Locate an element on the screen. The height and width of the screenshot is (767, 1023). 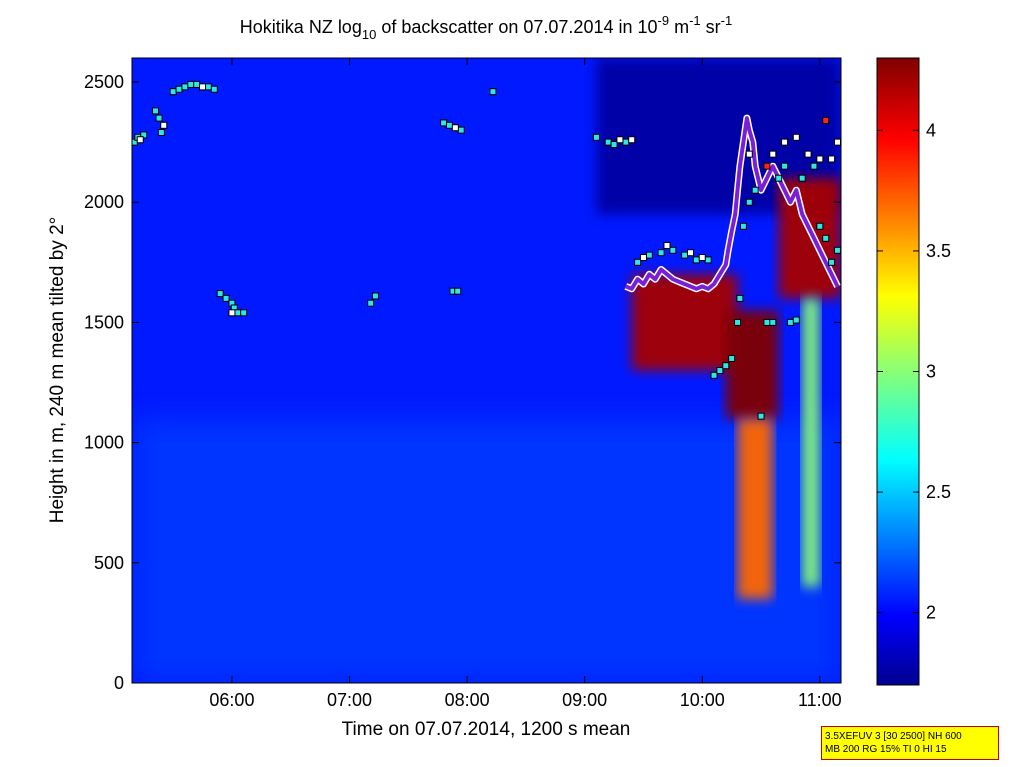
x-tick-label-4: 10:00 is located at coordinates (702, 700).